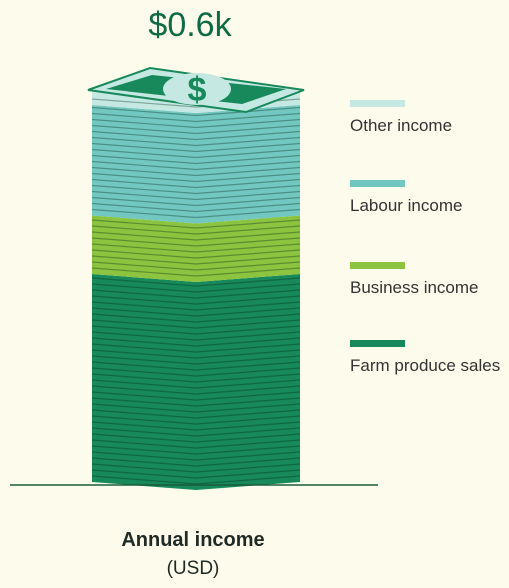 The height and width of the screenshot is (588, 509). I want to click on legend-label: Other income, so click(401, 125).